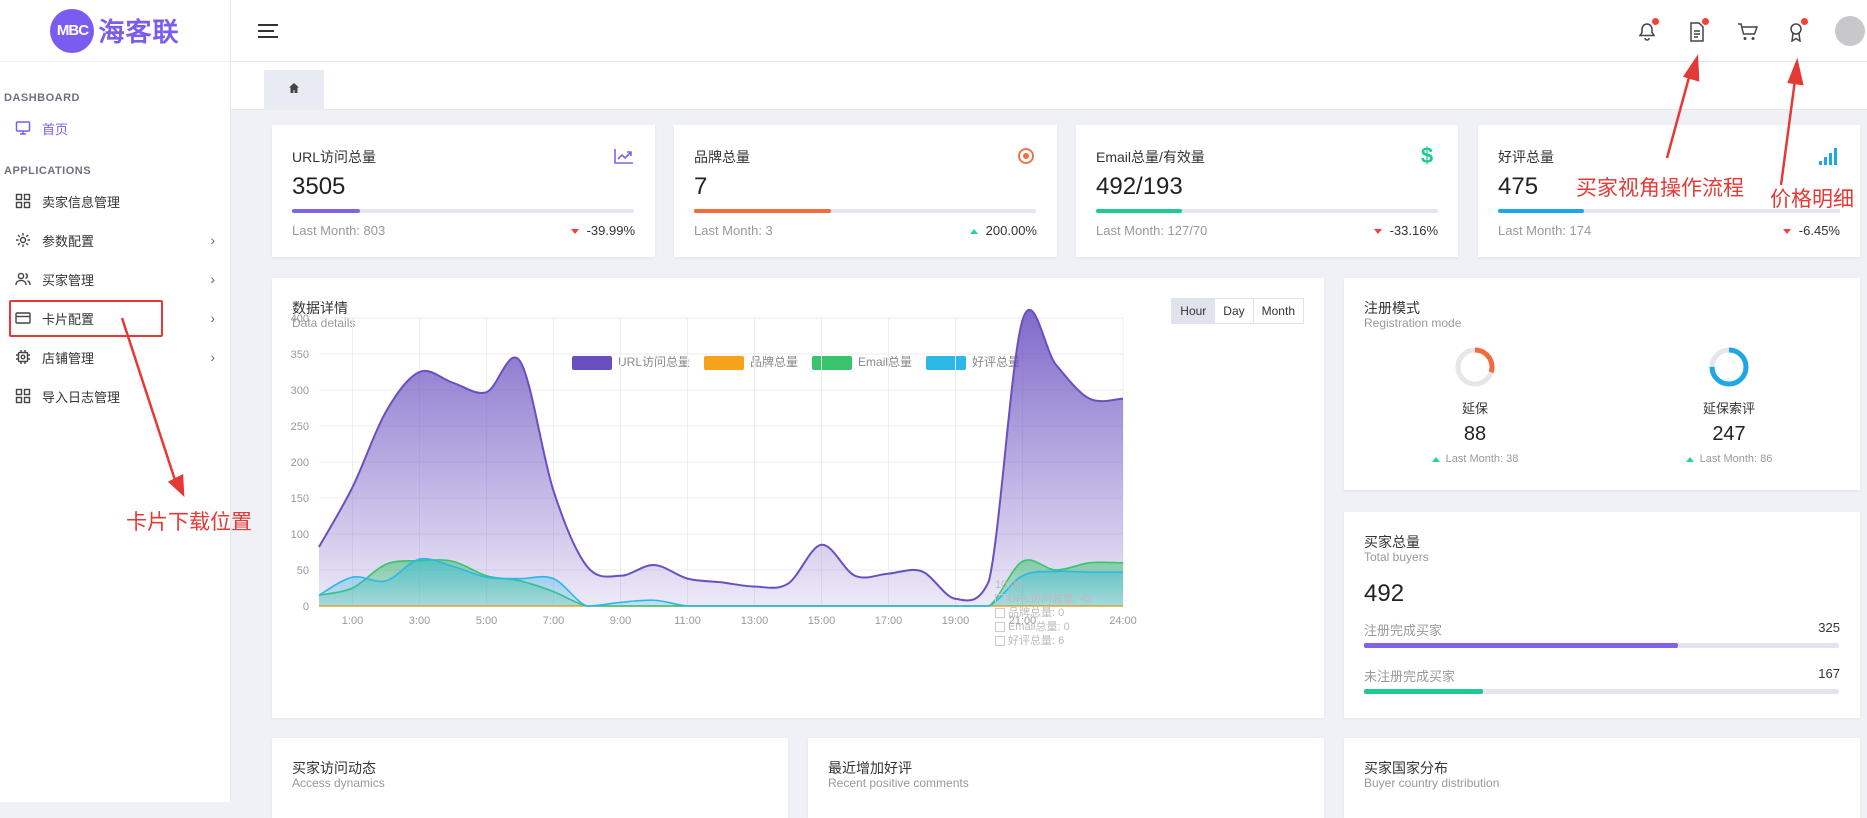 The image size is (1867, 818). Describe the element at coordinates (55, 128) in the screenshot. I see `sidebar-item-label: 首页` at that location.